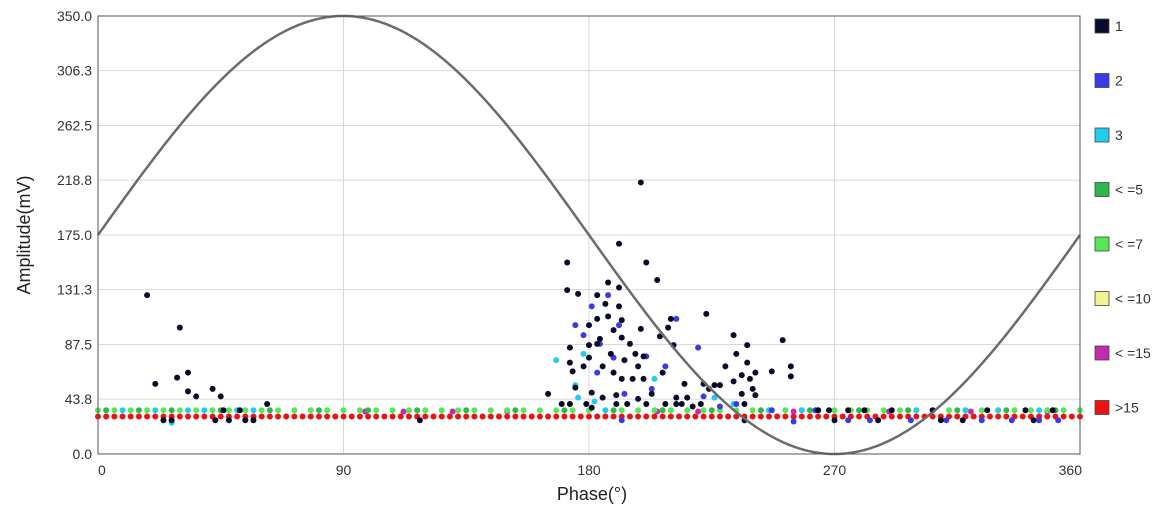  I want to click on y-axis-title: Amplitude(mV), so click(24, 234).